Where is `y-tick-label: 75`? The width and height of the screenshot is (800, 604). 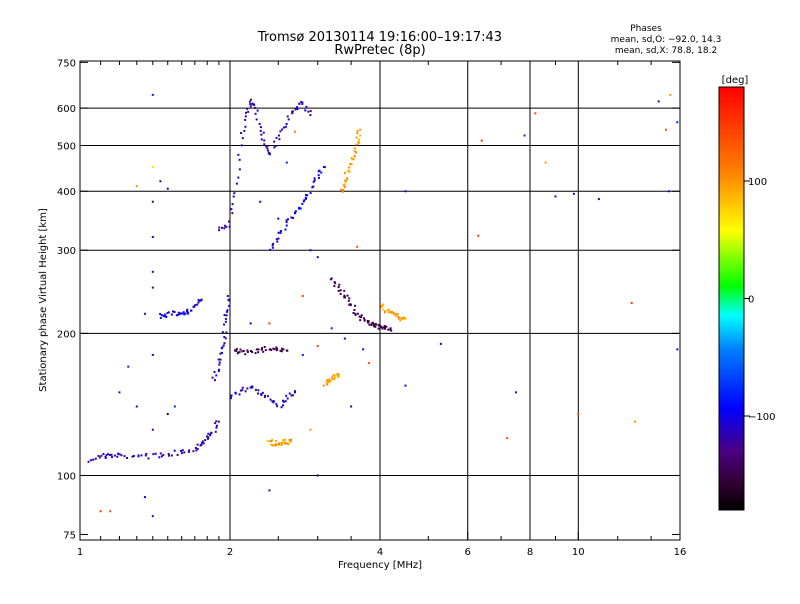
y-tick-label: 75 is located at coordinates (69, 535).